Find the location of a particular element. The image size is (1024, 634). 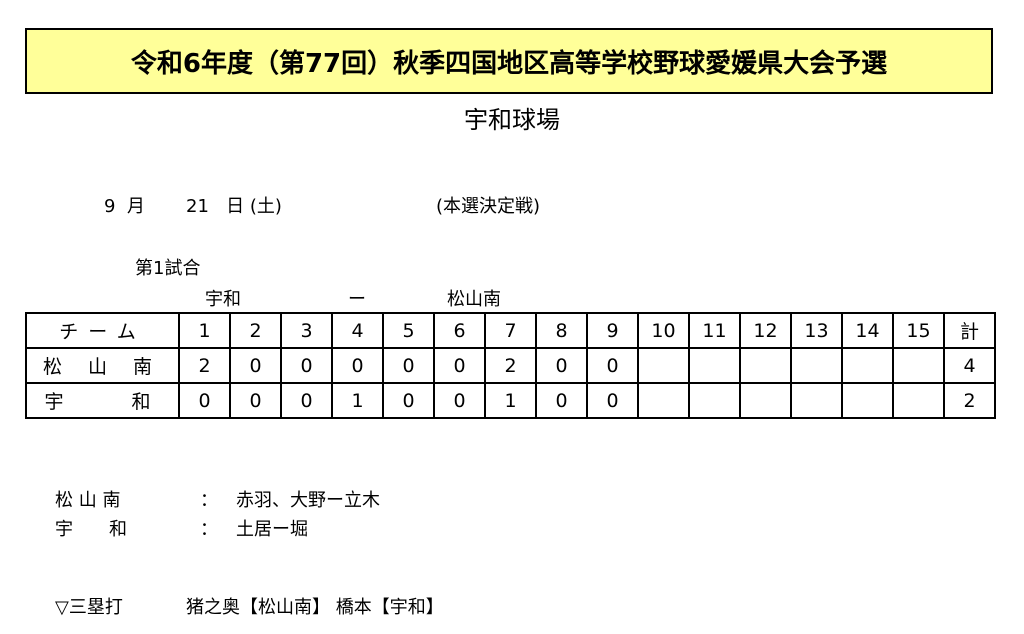

total-cell: 2 is located at coordinates (969, 400).